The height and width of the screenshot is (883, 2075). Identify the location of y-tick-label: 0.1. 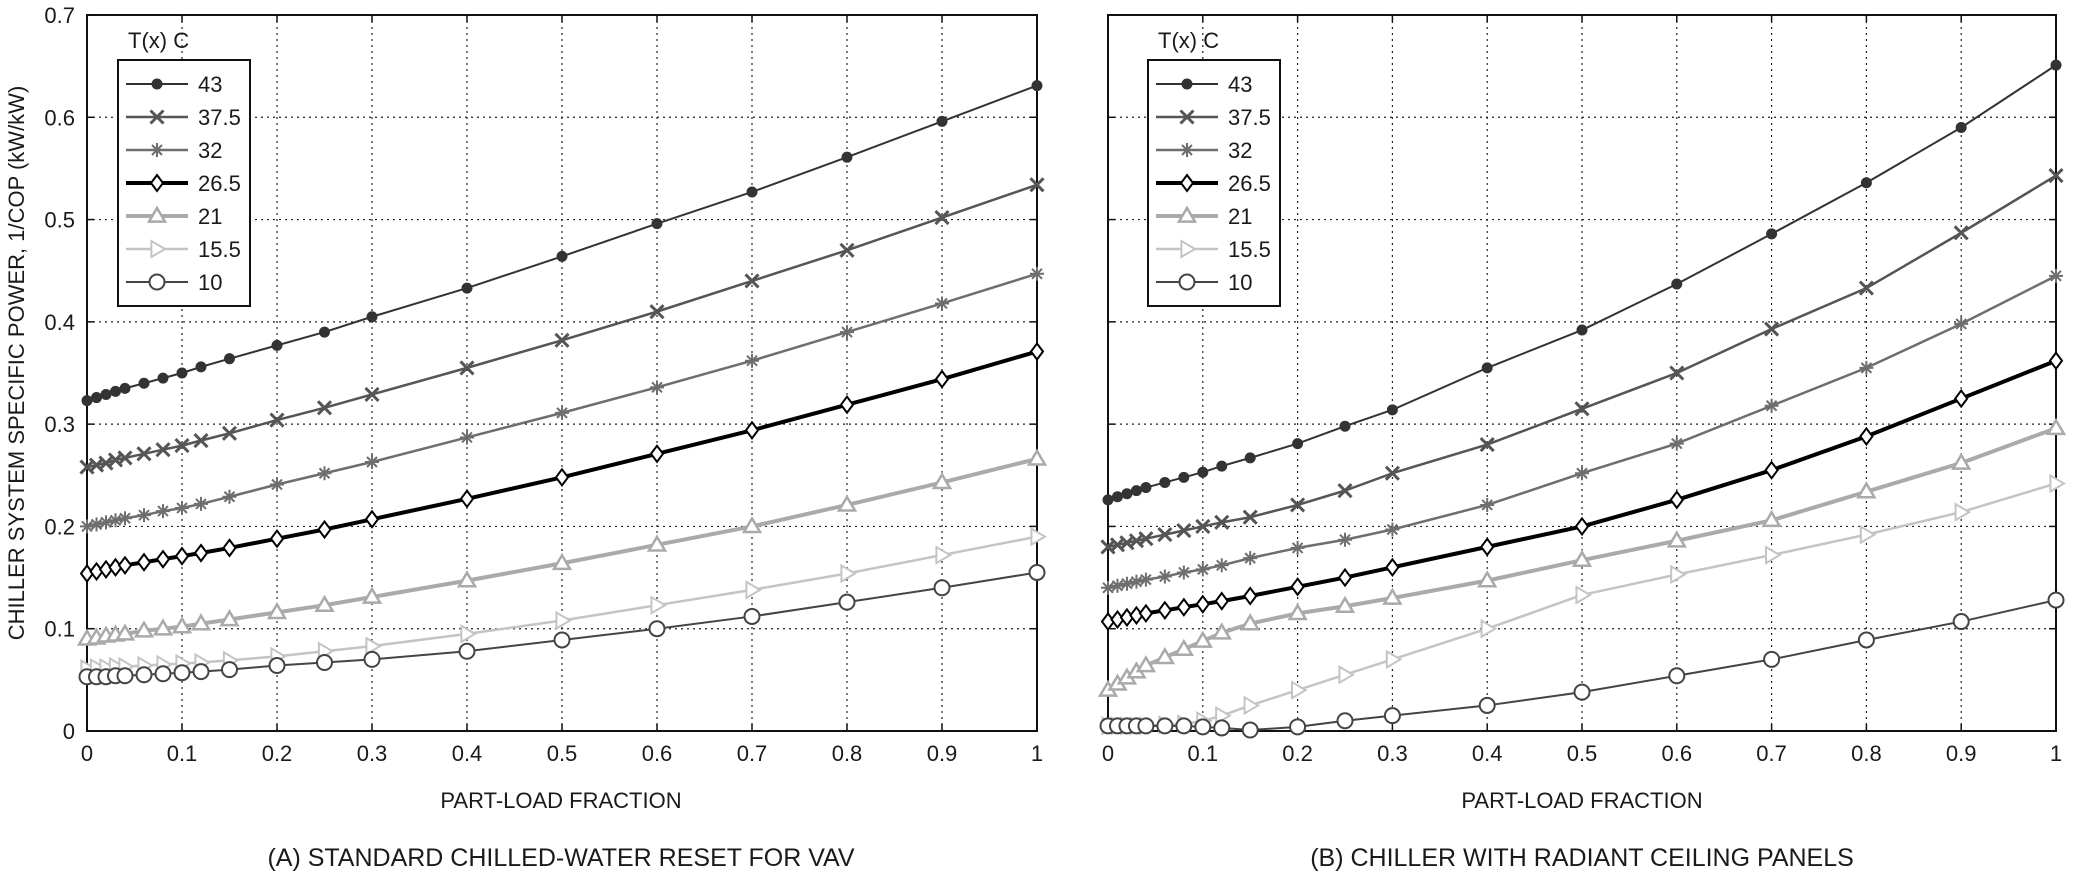
(59, 629).